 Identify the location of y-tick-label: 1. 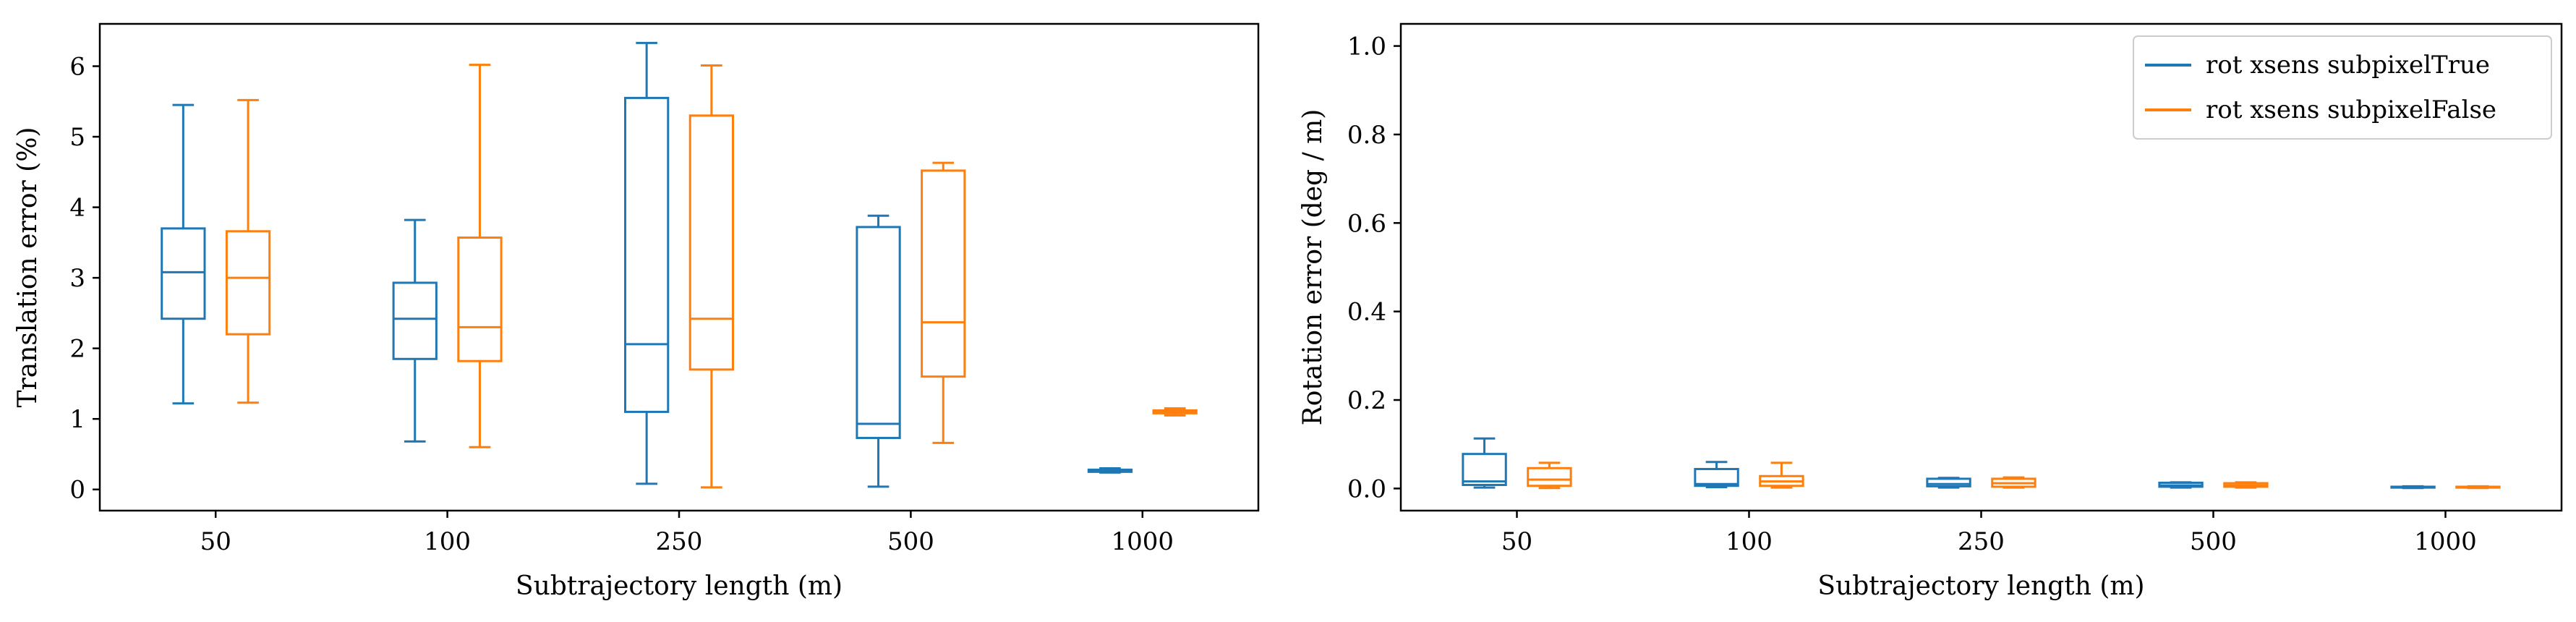
(77, 419).